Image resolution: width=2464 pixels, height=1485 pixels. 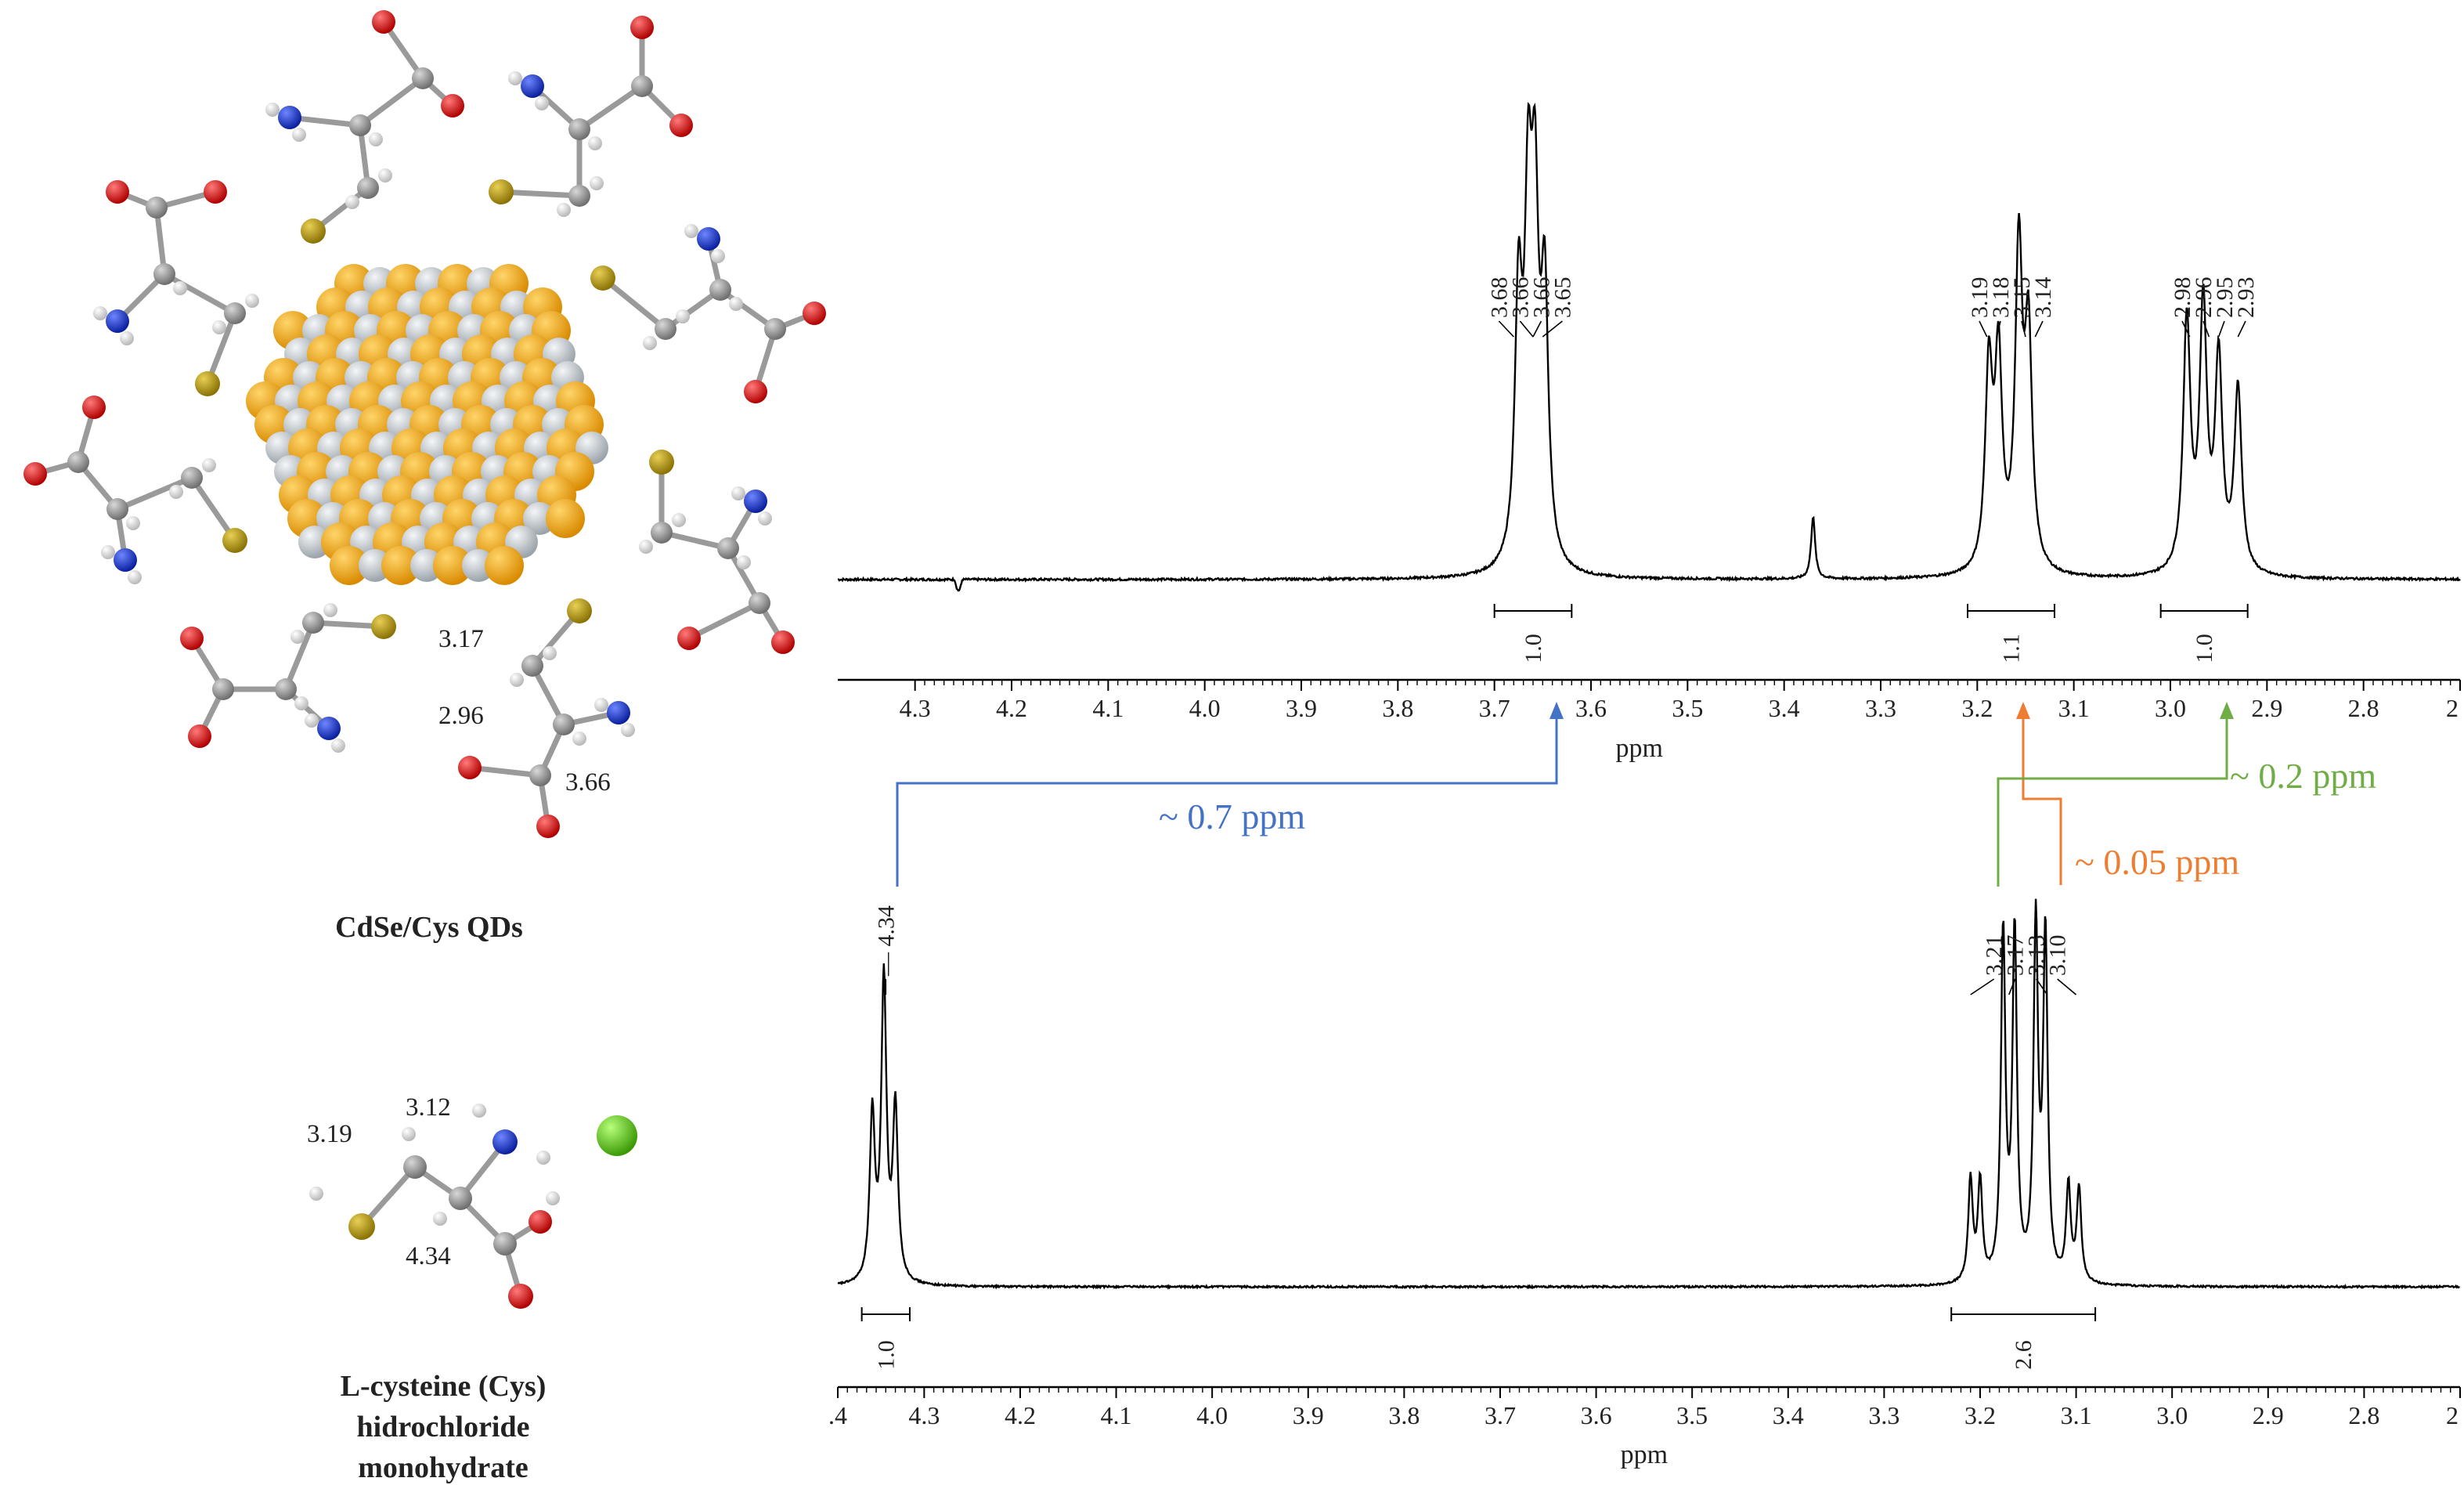 I want to click on peak-label: 2.93, so click(x=2246, y=298).